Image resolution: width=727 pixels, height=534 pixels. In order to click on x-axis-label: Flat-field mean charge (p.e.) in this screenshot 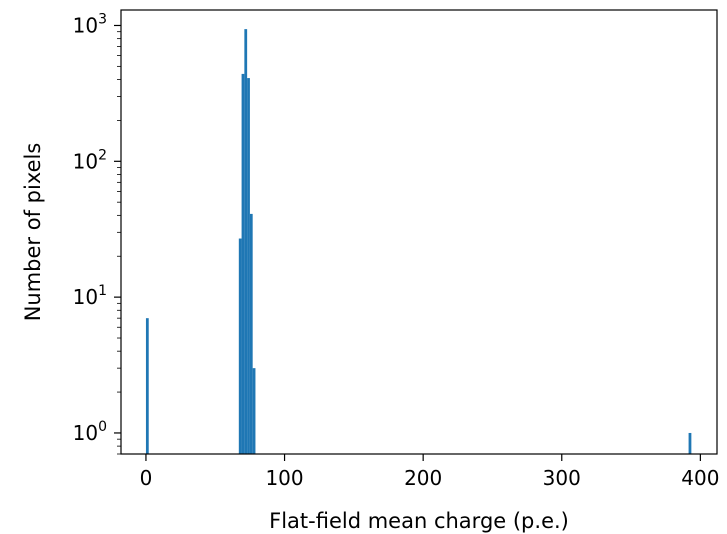, I will do `click(419, 521)`.